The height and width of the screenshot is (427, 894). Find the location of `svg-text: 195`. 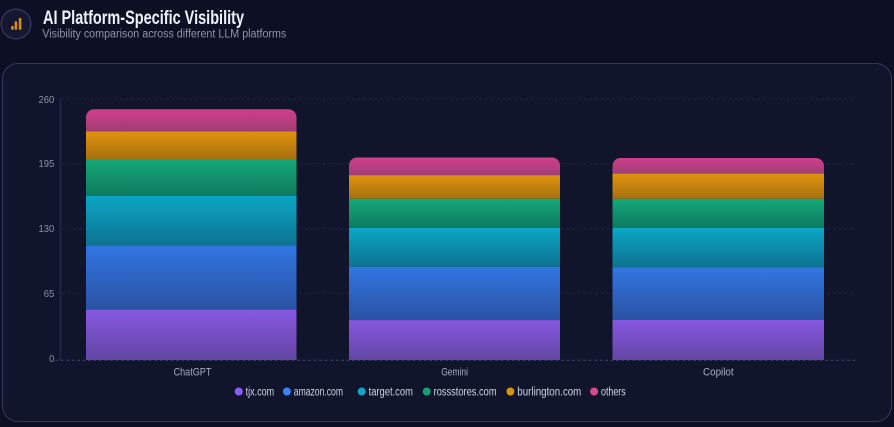

svg-text: 195 is located at coordinates (47, 164).